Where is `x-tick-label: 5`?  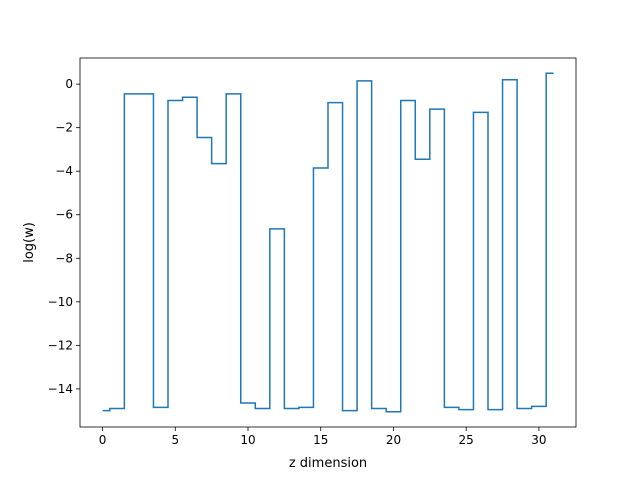 x-tick-label: 5 is located at coordinates (175, 440).